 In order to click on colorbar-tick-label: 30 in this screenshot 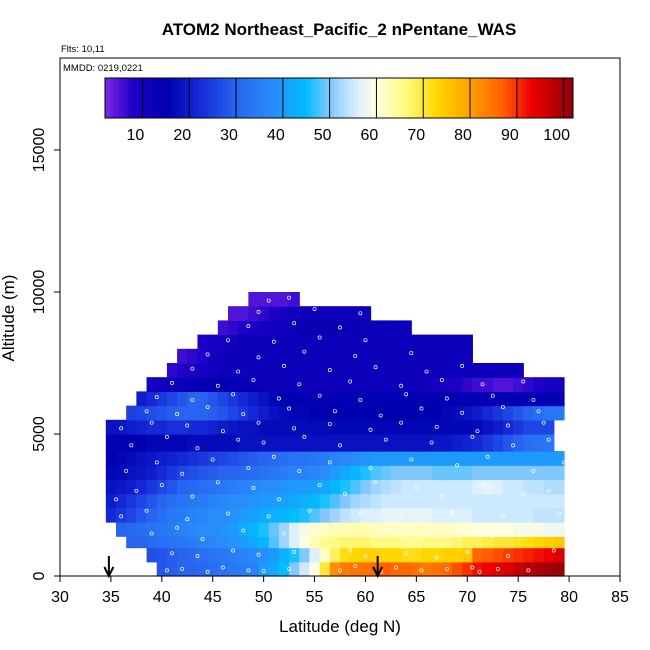, I will do `click(229, 135)`.